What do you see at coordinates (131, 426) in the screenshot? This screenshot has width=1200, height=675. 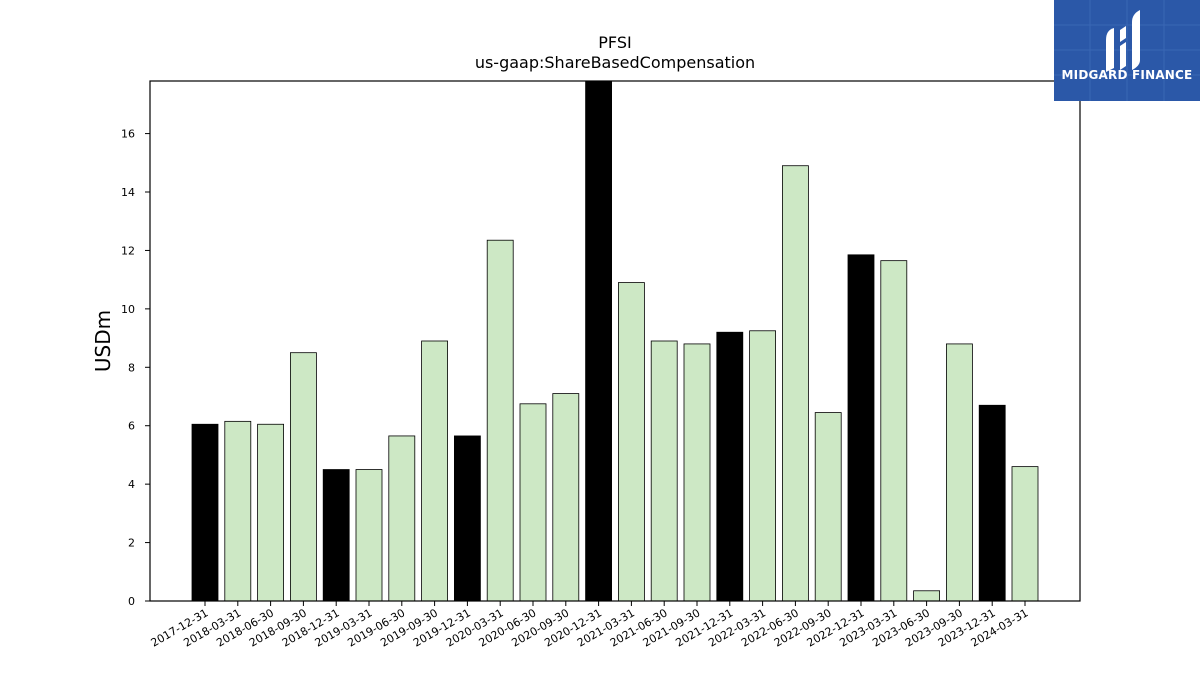 I see `y-tick-label: 6` at bounding box center [131, 426].